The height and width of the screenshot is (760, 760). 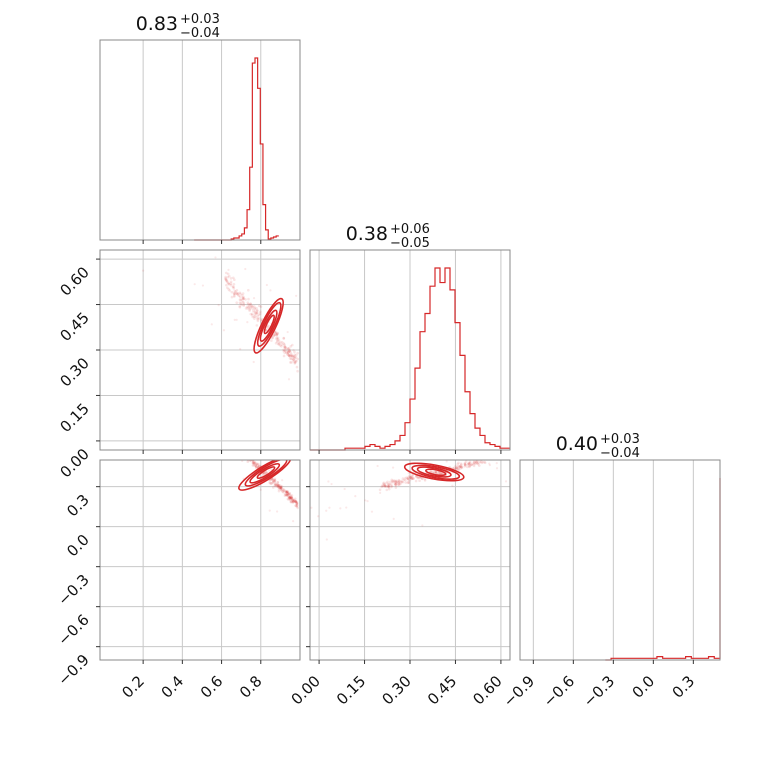 I want to click on x-tick-label: 0.6, so click(x=212, y=687).